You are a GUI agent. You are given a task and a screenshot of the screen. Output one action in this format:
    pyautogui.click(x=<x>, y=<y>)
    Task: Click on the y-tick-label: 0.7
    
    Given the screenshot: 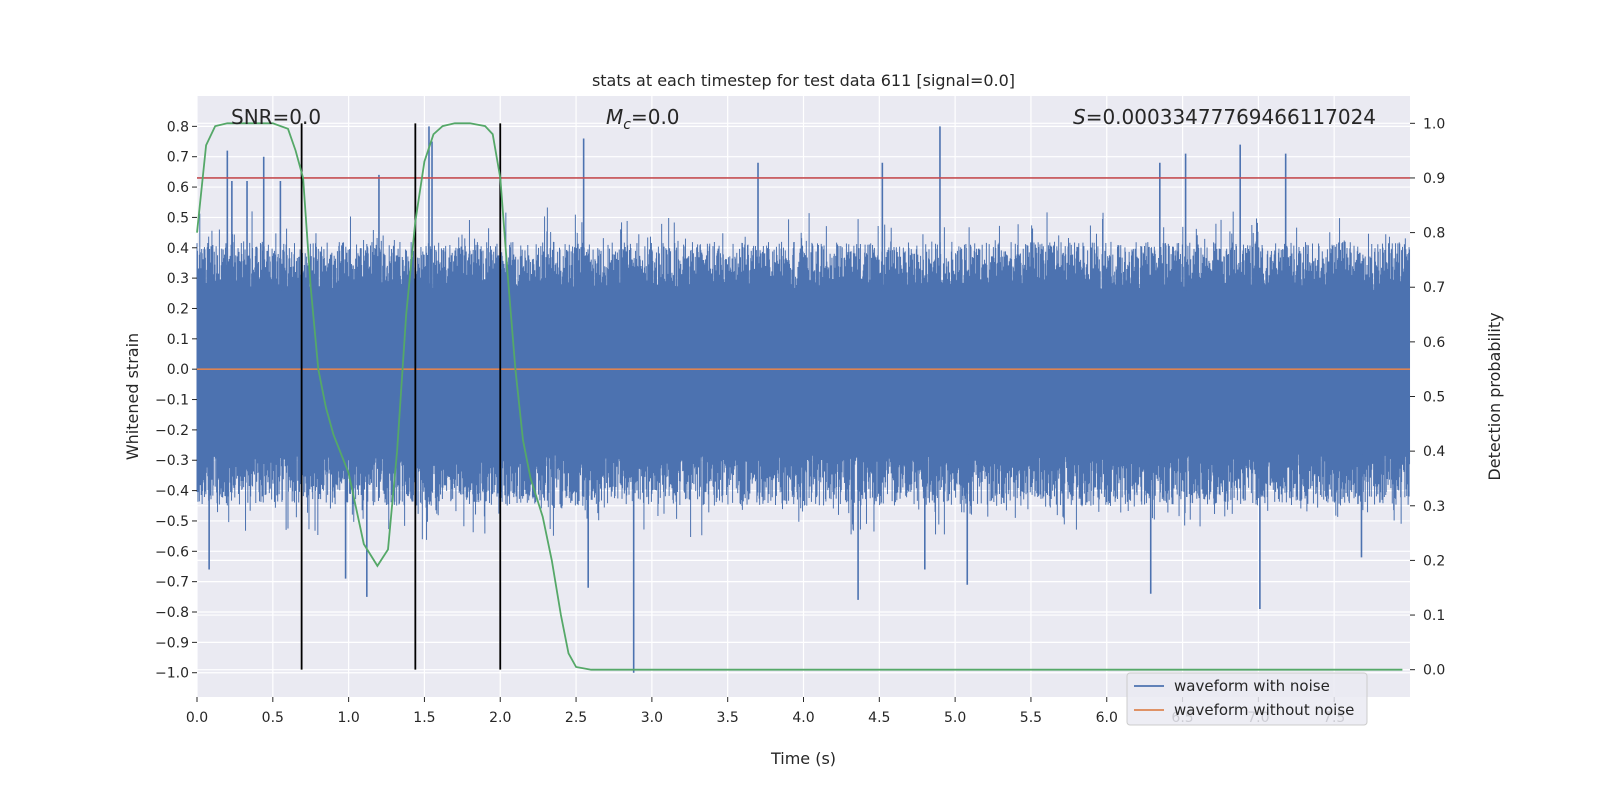 What is the action you would take?
    pyautogui.click(x=178, y=158)
    